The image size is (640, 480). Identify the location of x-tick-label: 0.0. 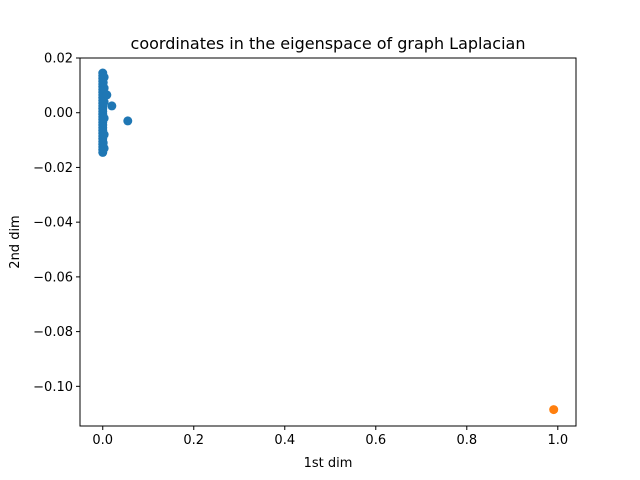
(102, 440).